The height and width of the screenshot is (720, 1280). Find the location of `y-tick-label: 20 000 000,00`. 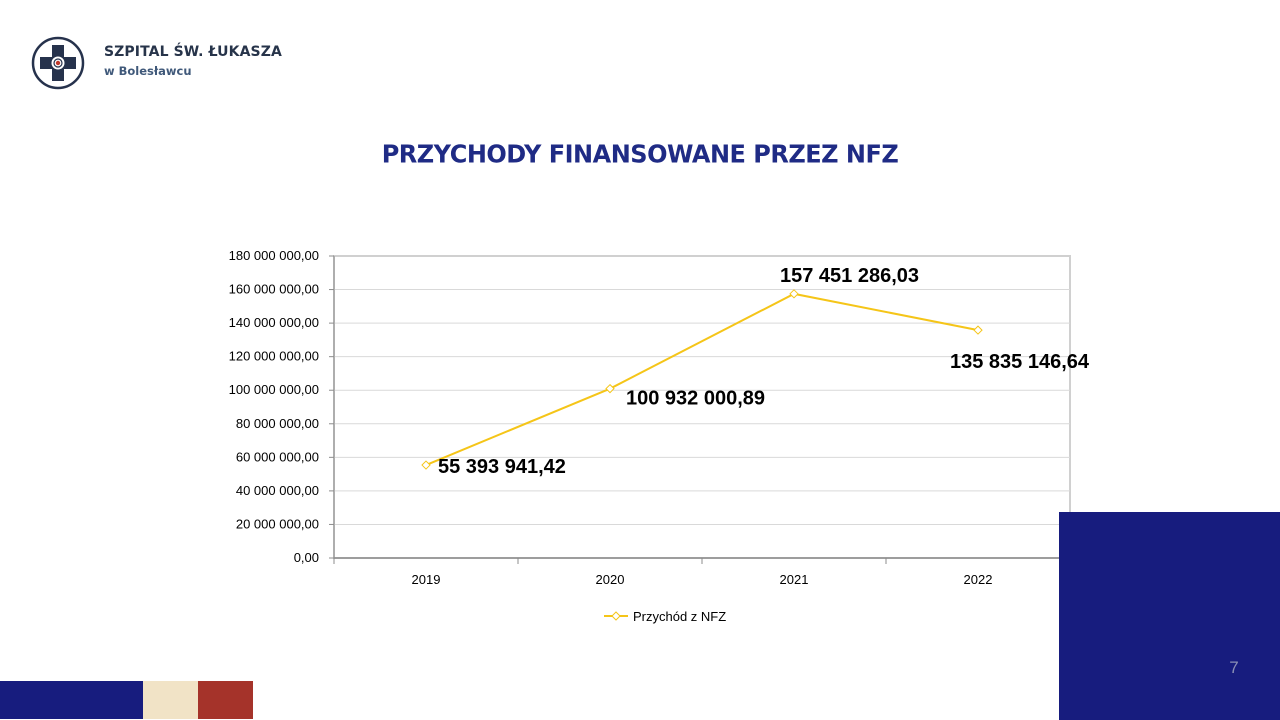

y-tick-label: 20 000 000,00 is located at coordinates (277, 523).